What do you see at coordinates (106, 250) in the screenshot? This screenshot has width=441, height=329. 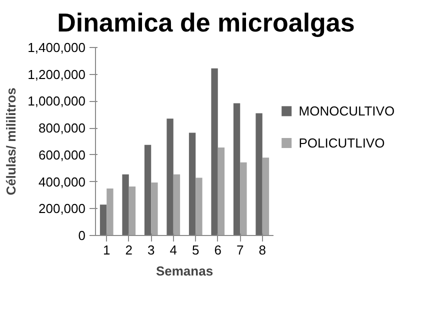 I see `x-tick-label: 1` at bounding box center [106, 250].